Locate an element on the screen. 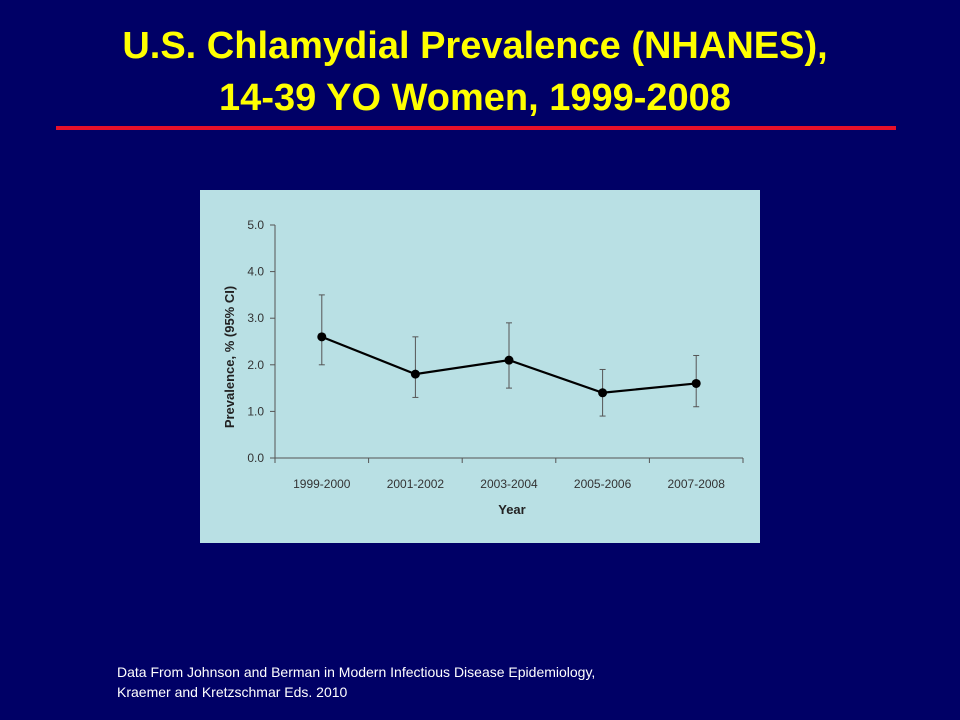 Image resolution: width=960 pixels, height=720 pixels. x-tick-label: 1999-2000 is located at coordinates (322, 484).